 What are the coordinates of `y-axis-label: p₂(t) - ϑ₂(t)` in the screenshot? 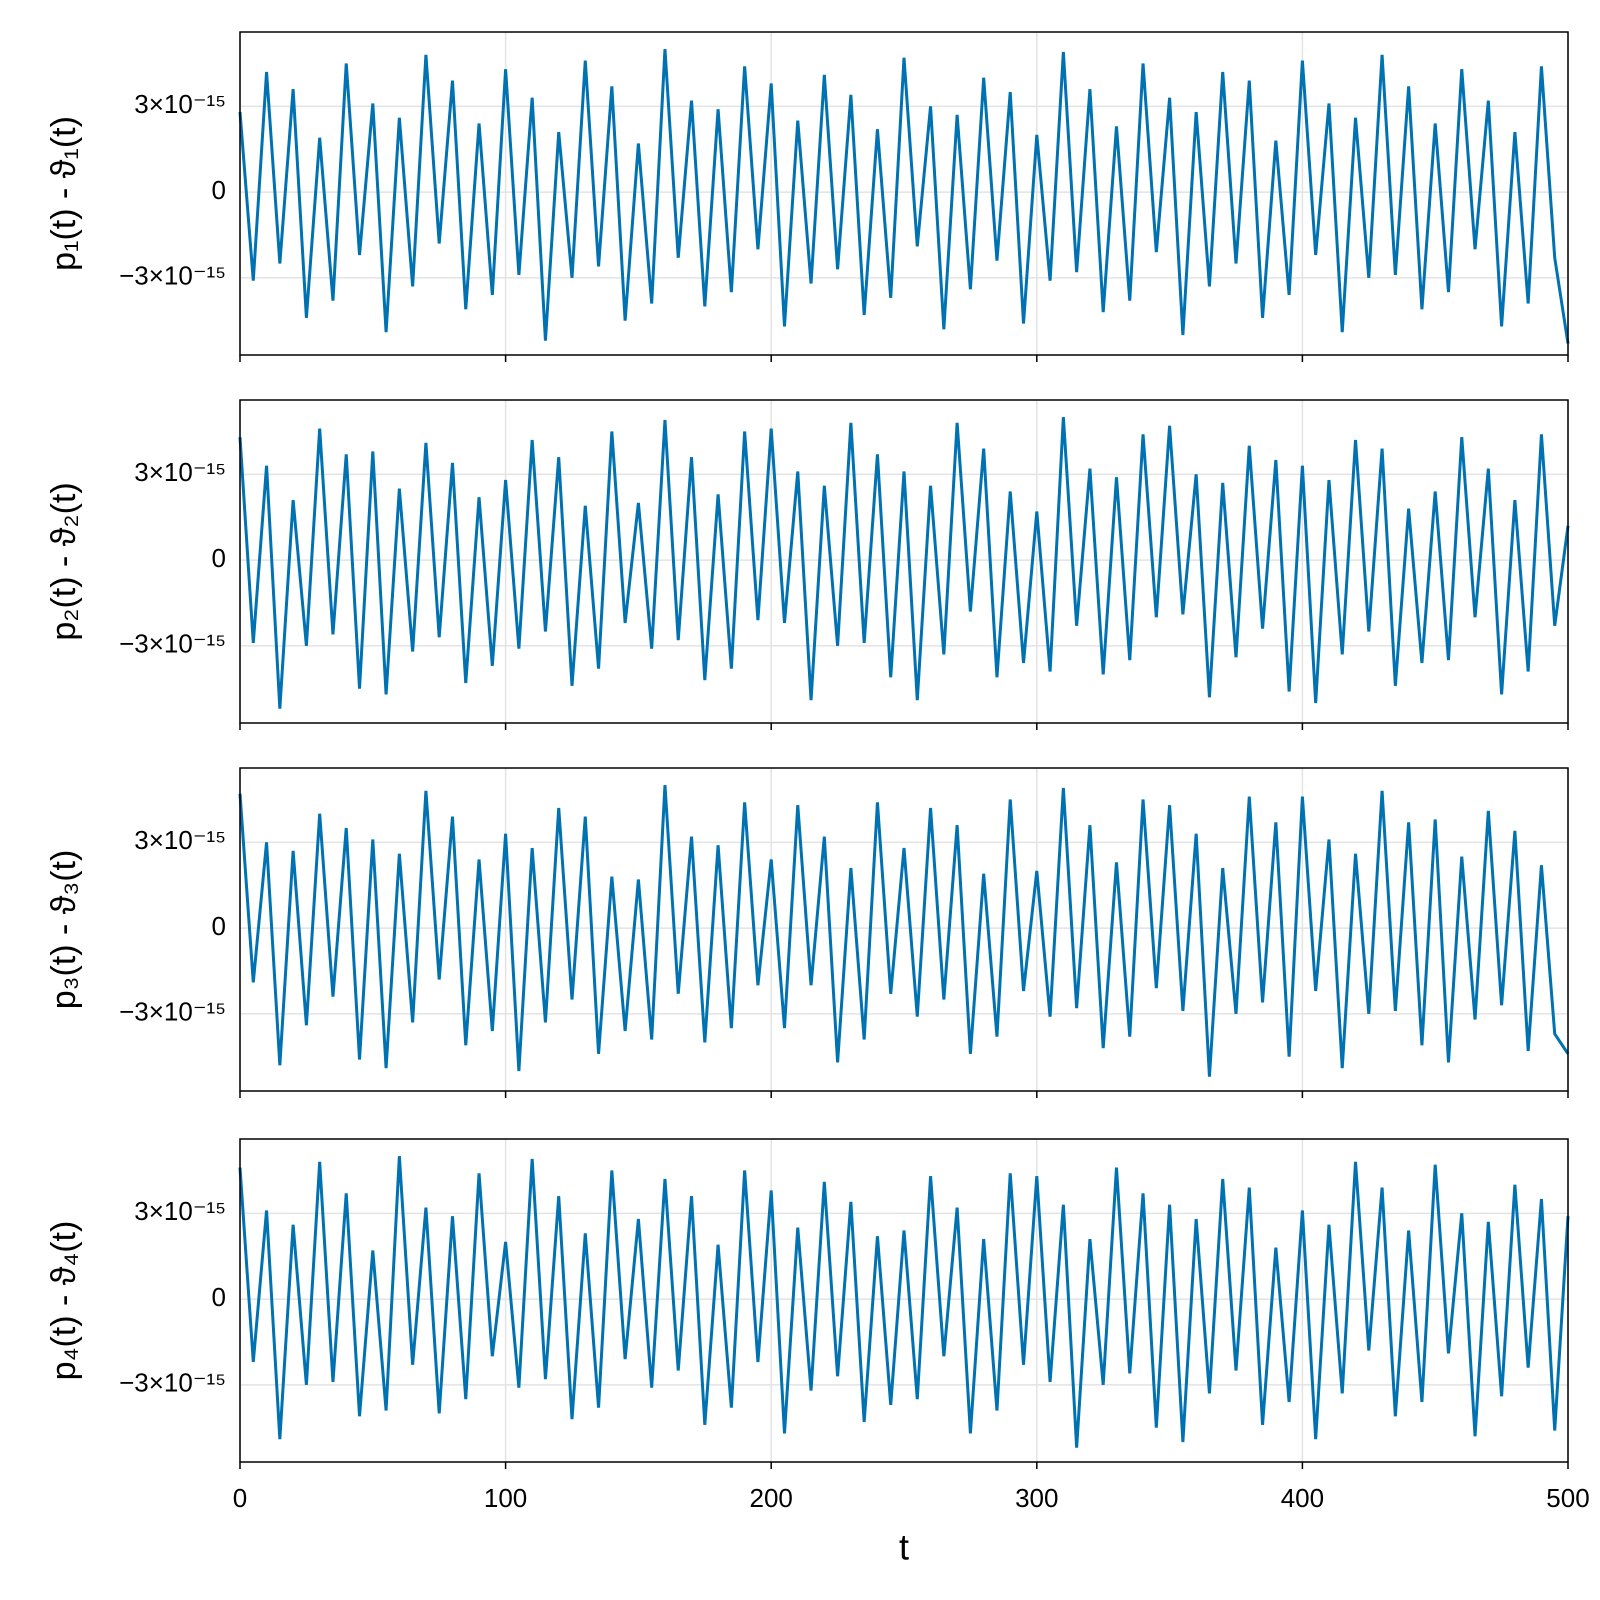 It's located at (64, 561).